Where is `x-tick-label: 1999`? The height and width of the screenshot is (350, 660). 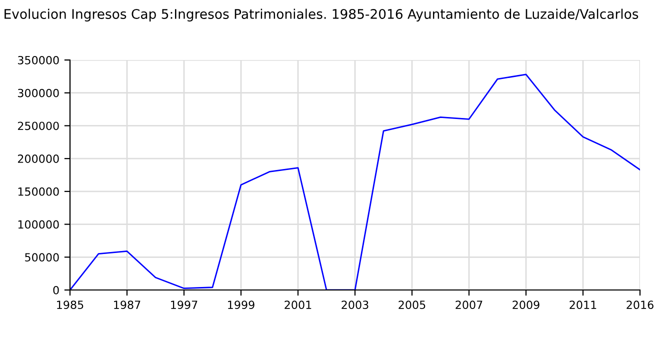
x-tick-label: 1999 is located at coordinates (241, 305).